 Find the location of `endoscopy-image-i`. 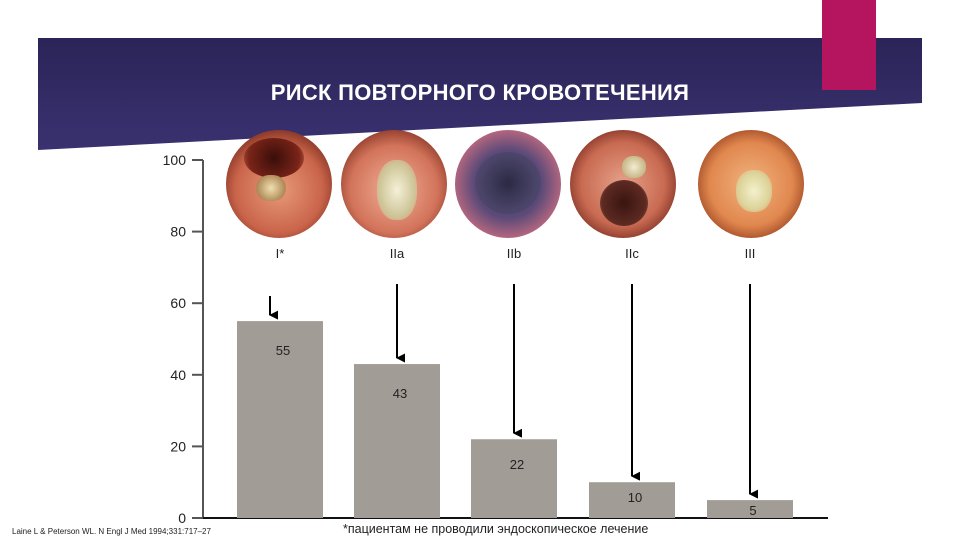

endoscopy-image-i is located at coordinates (279, 184).